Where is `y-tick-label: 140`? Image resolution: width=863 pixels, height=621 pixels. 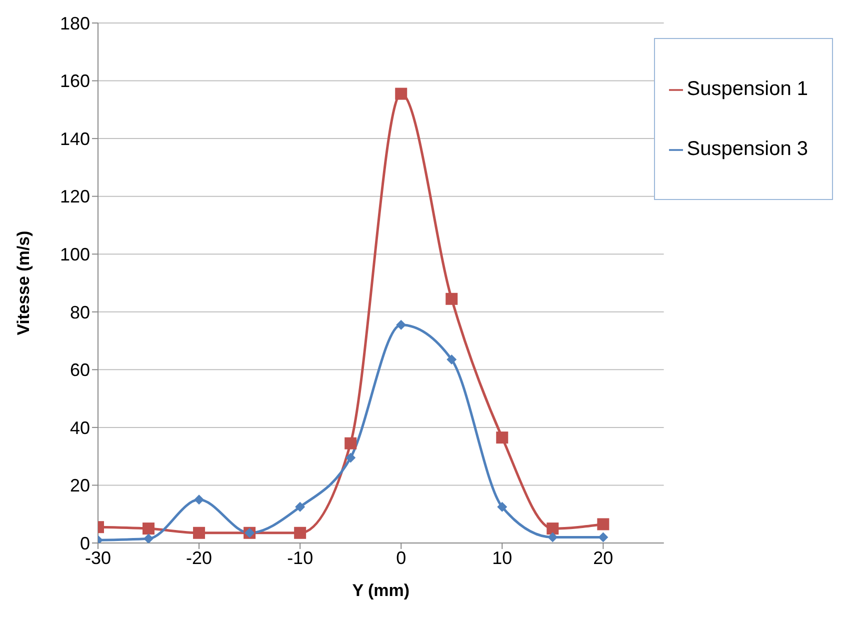 y-tick-label: 140 is located at coordinates (75, 138).